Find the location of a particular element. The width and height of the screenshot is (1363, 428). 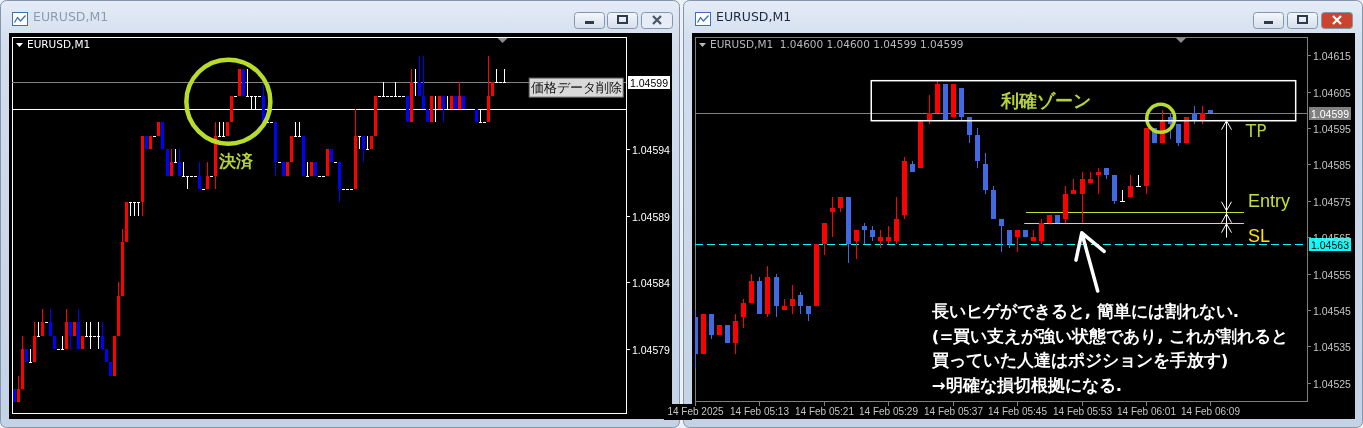

annotation: 決済 is located at coordinates (236, 161).